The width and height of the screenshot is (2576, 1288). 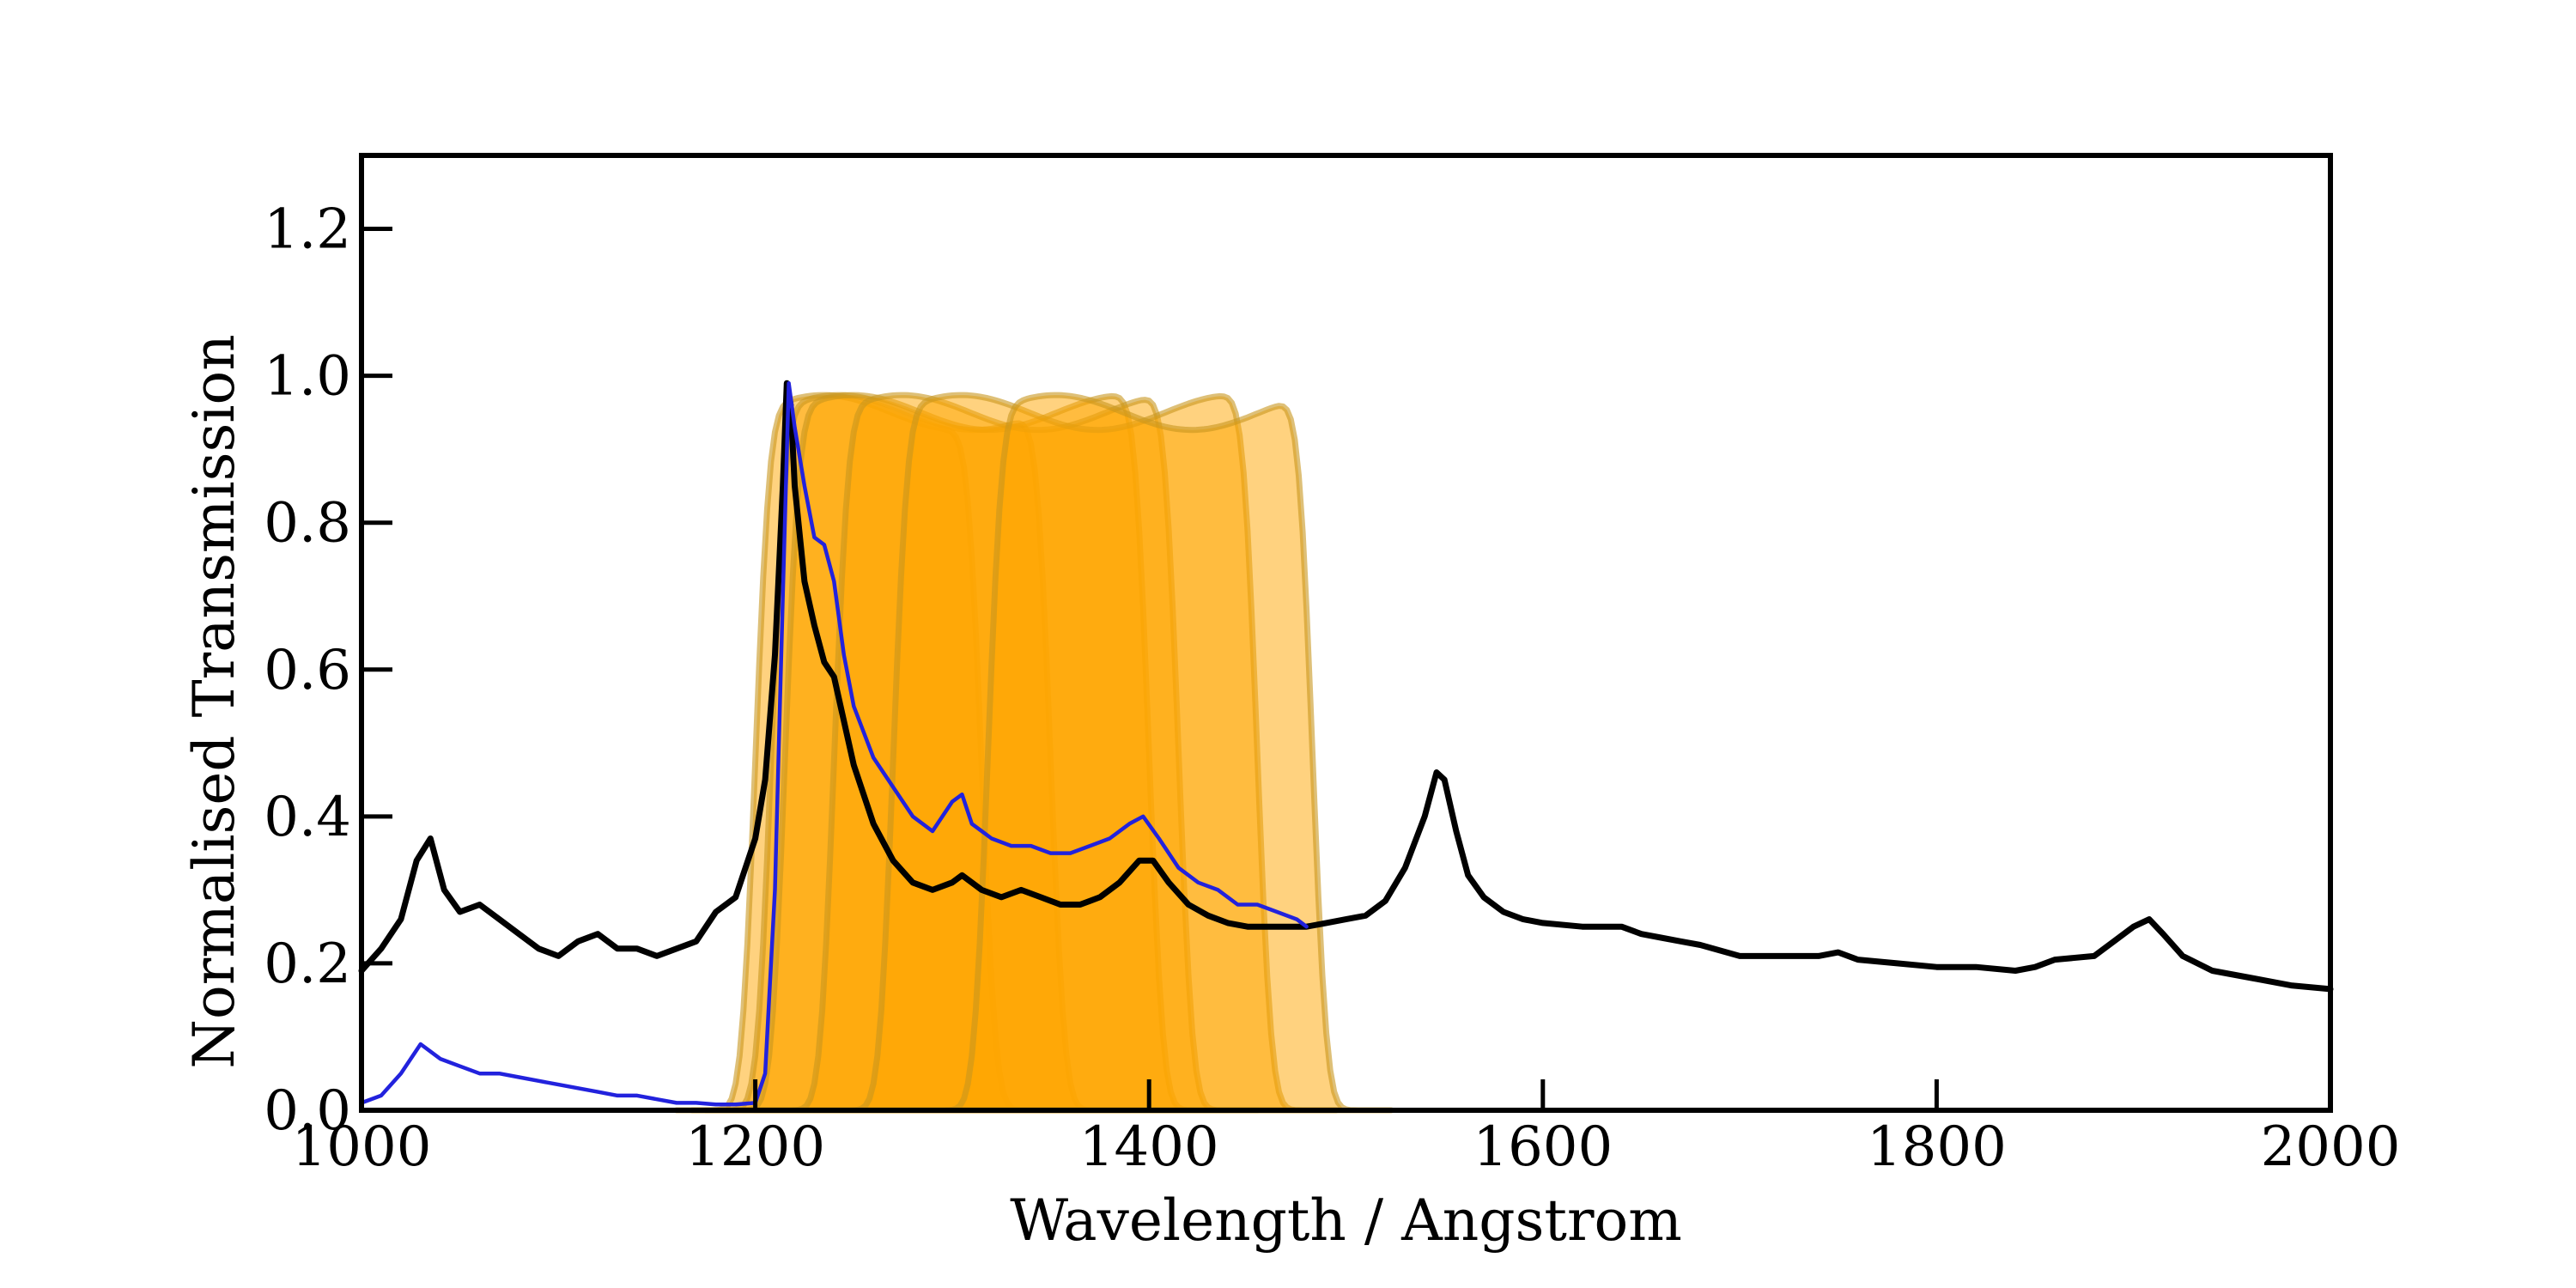 I want to click on x-tick-label: 1800, so click(x=1937, y=1147).